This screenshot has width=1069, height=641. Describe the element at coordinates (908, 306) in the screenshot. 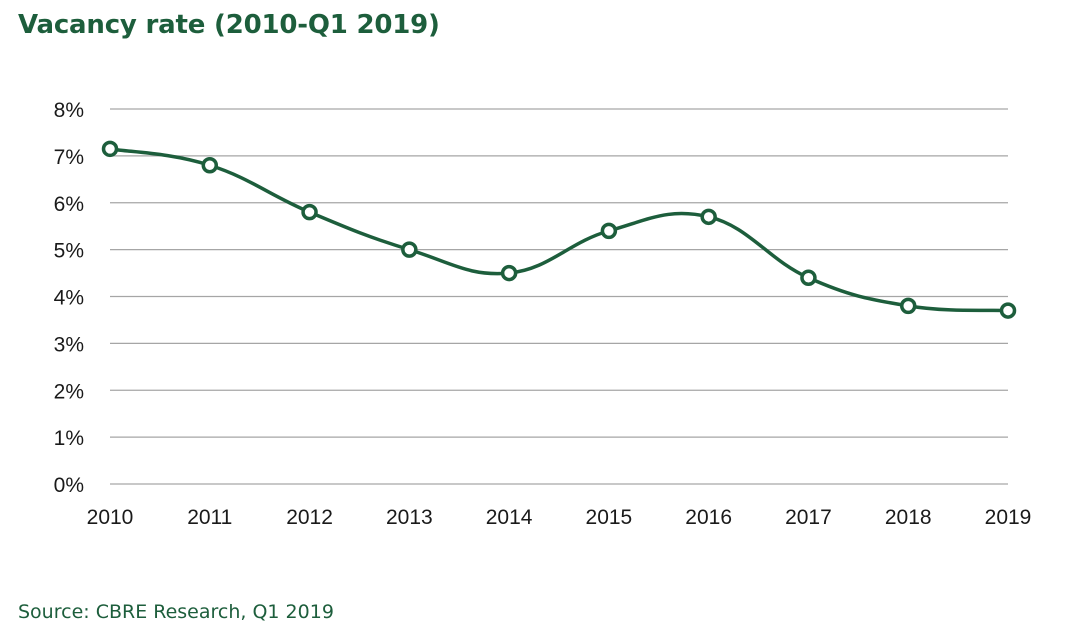

I see `data-point-2018` at that location.